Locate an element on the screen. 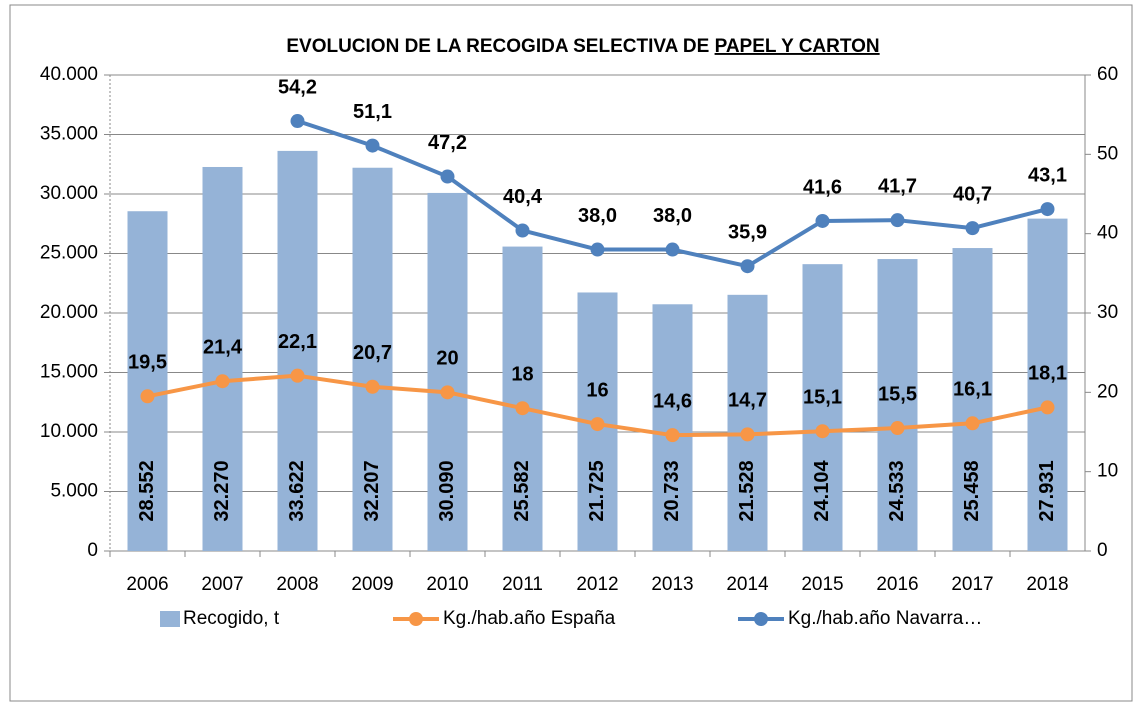 Image resolution: width=1142 pixels, height=706 pixels. x-tick-label: 2016 is located at coordinates (897, 584).